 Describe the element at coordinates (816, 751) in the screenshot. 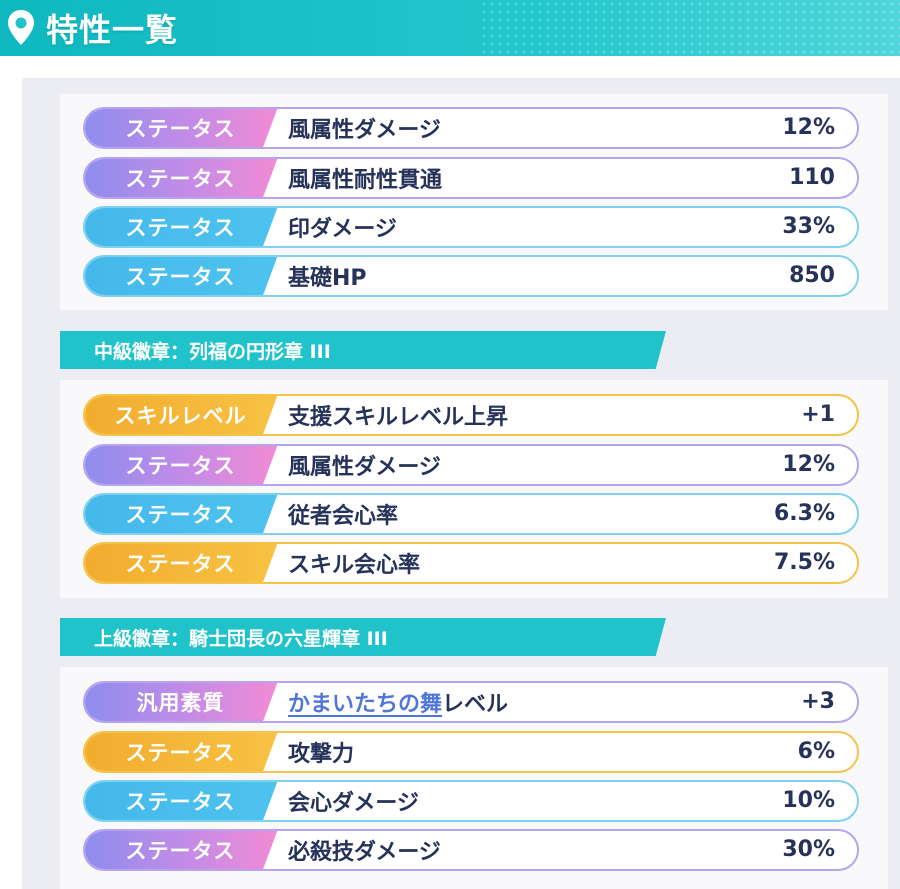

I see `trait-value: 6%` at that location.